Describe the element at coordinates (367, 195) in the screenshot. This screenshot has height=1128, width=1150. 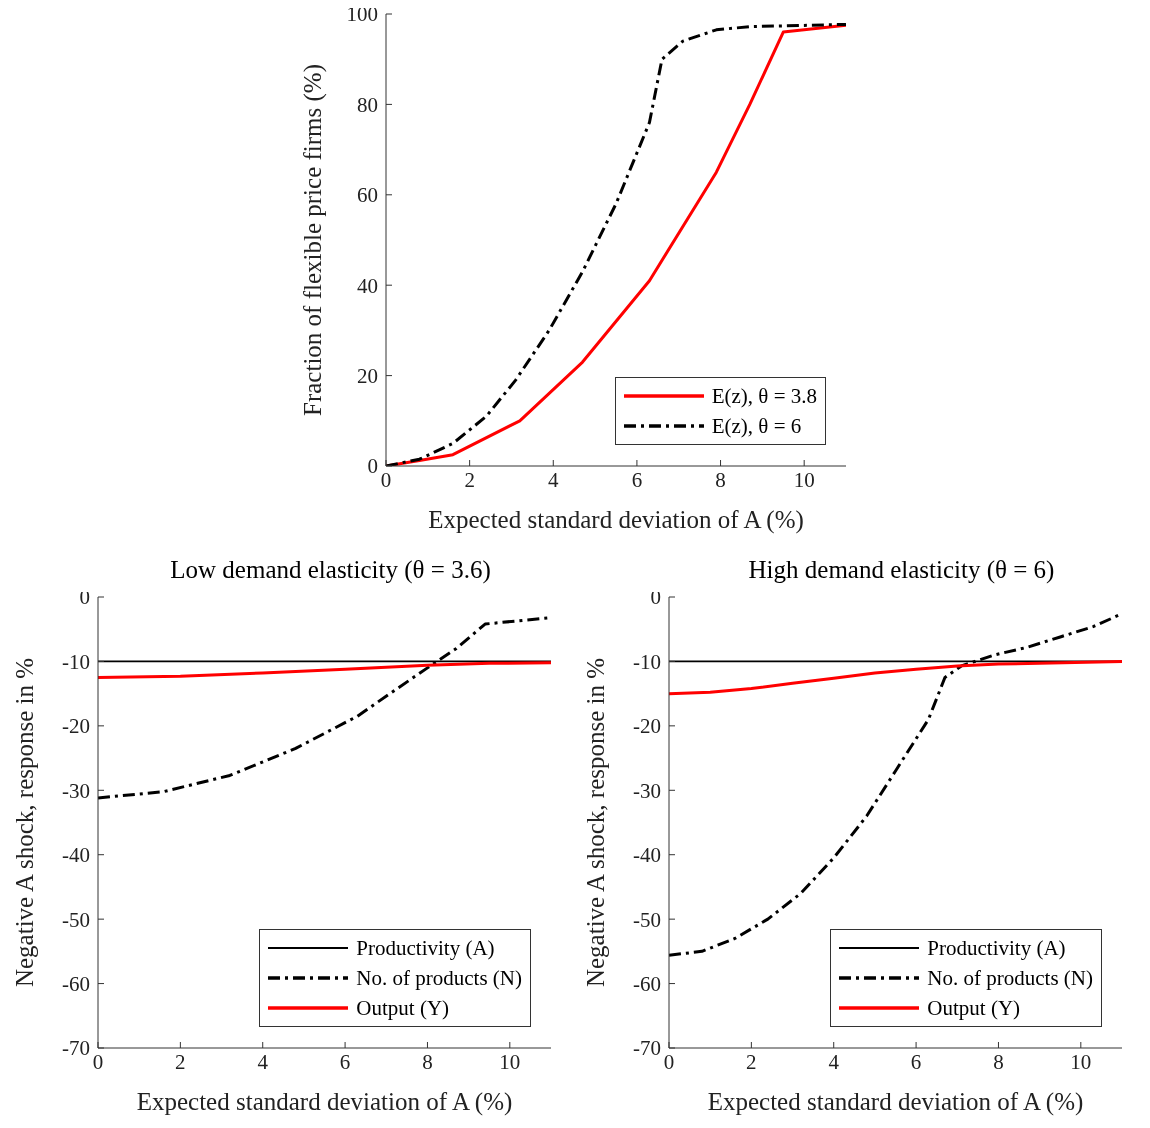
I see `y-tick-label: 60` at that location.